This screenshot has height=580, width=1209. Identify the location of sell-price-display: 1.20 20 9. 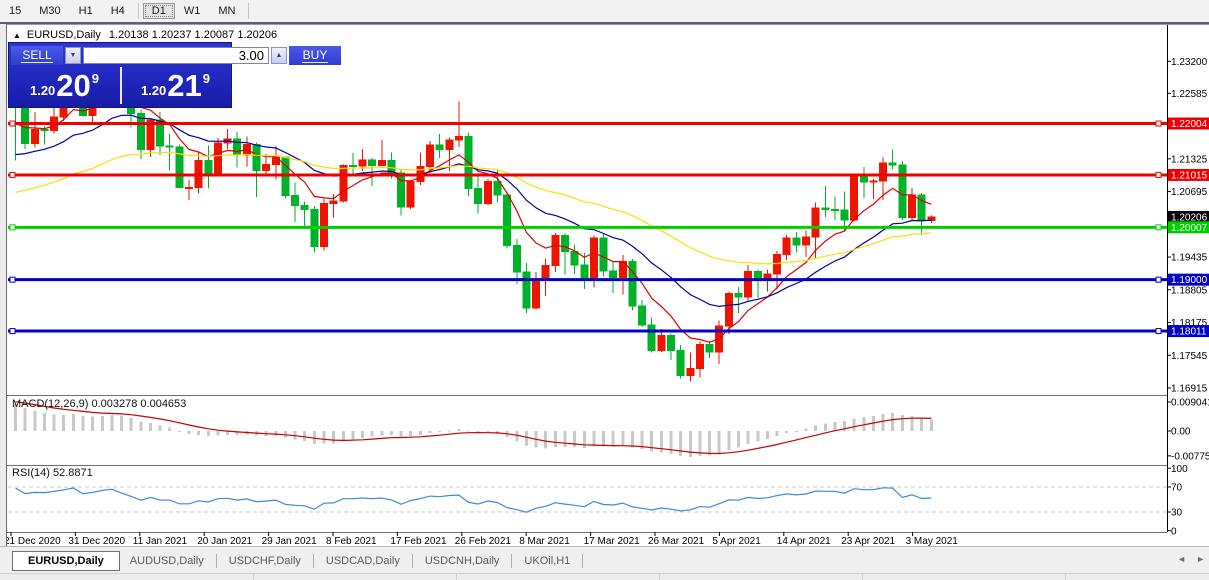
(64, 85).